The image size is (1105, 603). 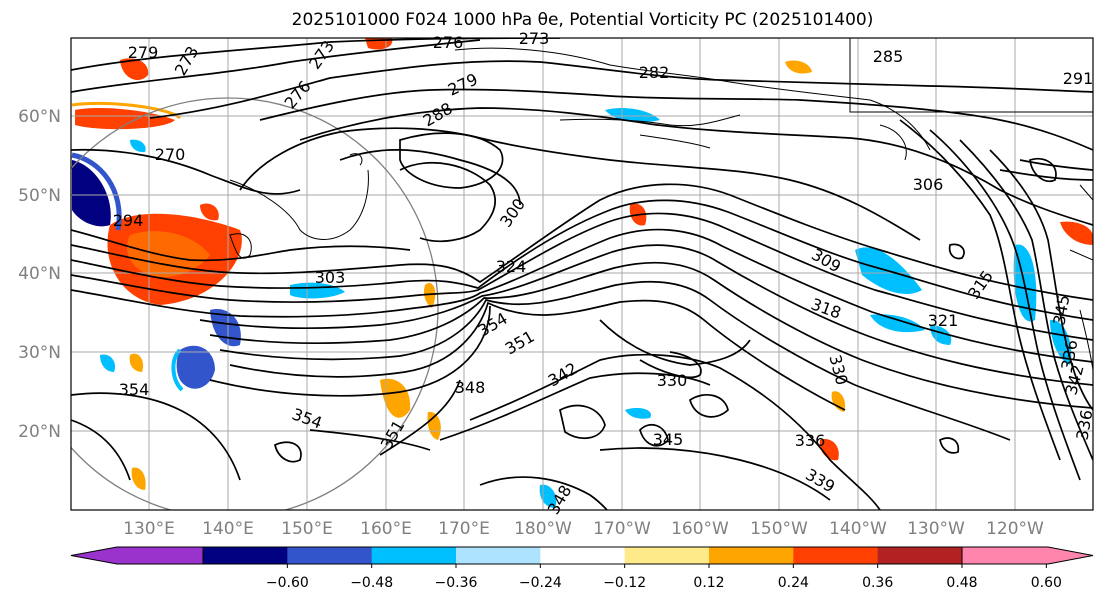 I want to click on contour-label: 336, so click(x=810, y=440).